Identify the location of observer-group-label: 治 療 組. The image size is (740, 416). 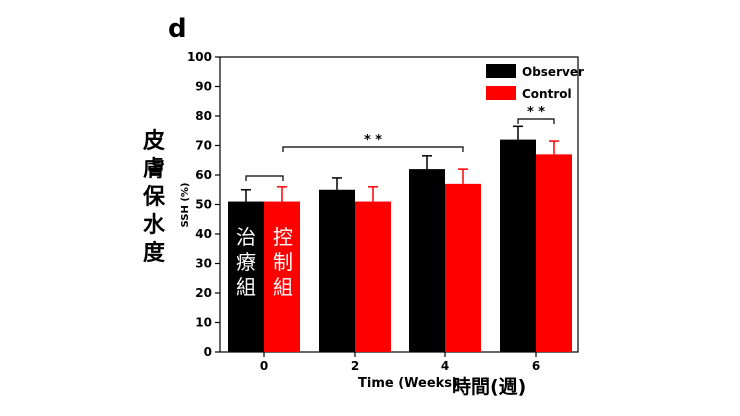
(246, 262).